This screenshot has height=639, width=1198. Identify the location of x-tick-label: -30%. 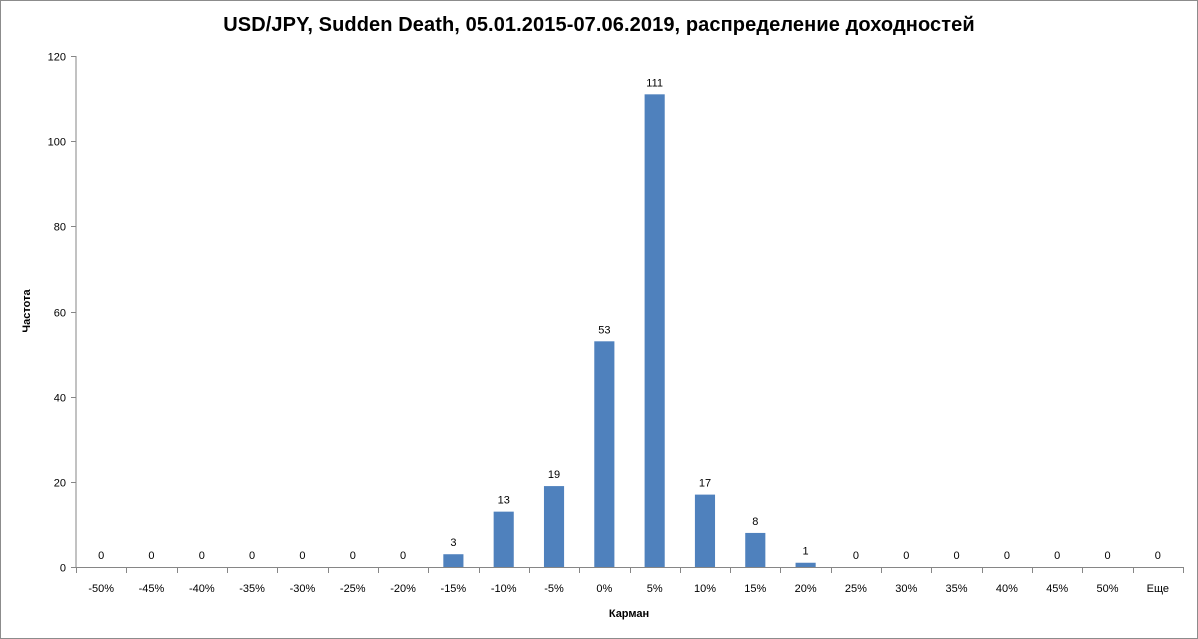
(303, 589).